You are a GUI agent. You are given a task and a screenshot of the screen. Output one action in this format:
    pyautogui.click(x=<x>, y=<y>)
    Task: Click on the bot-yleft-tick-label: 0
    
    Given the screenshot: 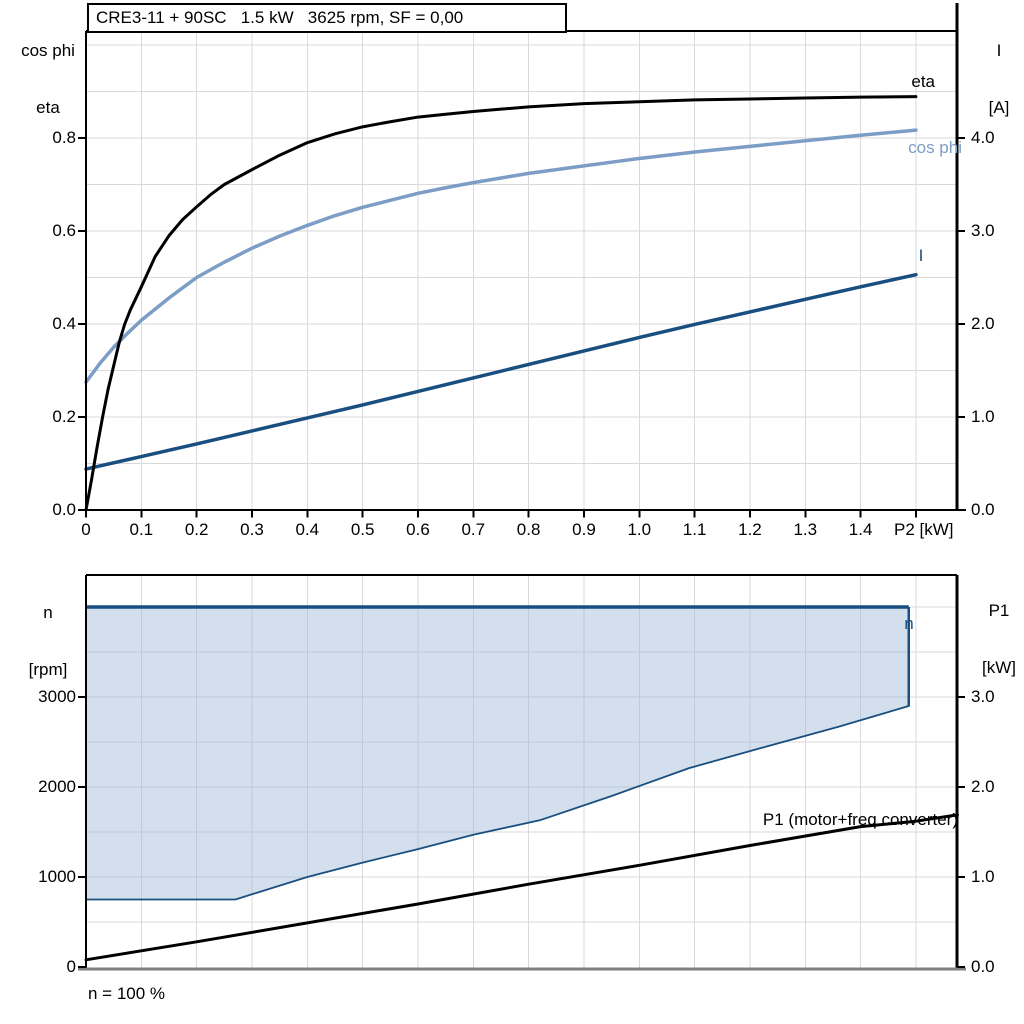 What is the action you would take?
    pyautogui.click(x=71, y=966)
    